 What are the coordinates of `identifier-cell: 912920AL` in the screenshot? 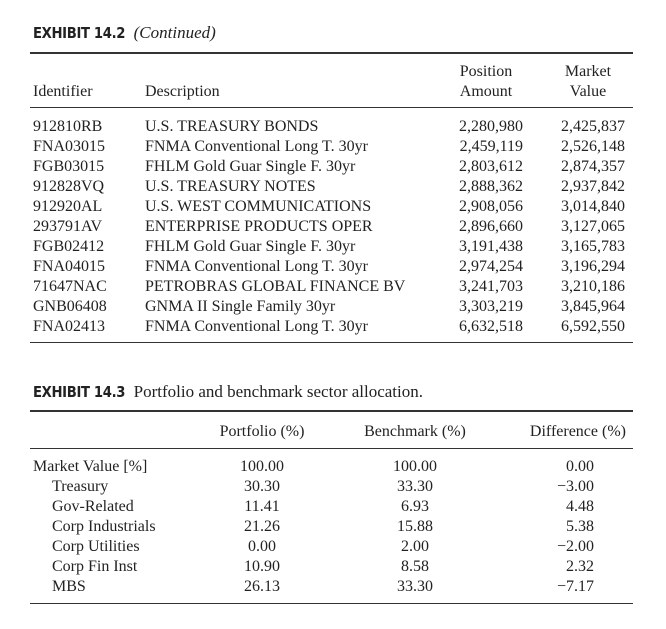 It's located at (68, 206).